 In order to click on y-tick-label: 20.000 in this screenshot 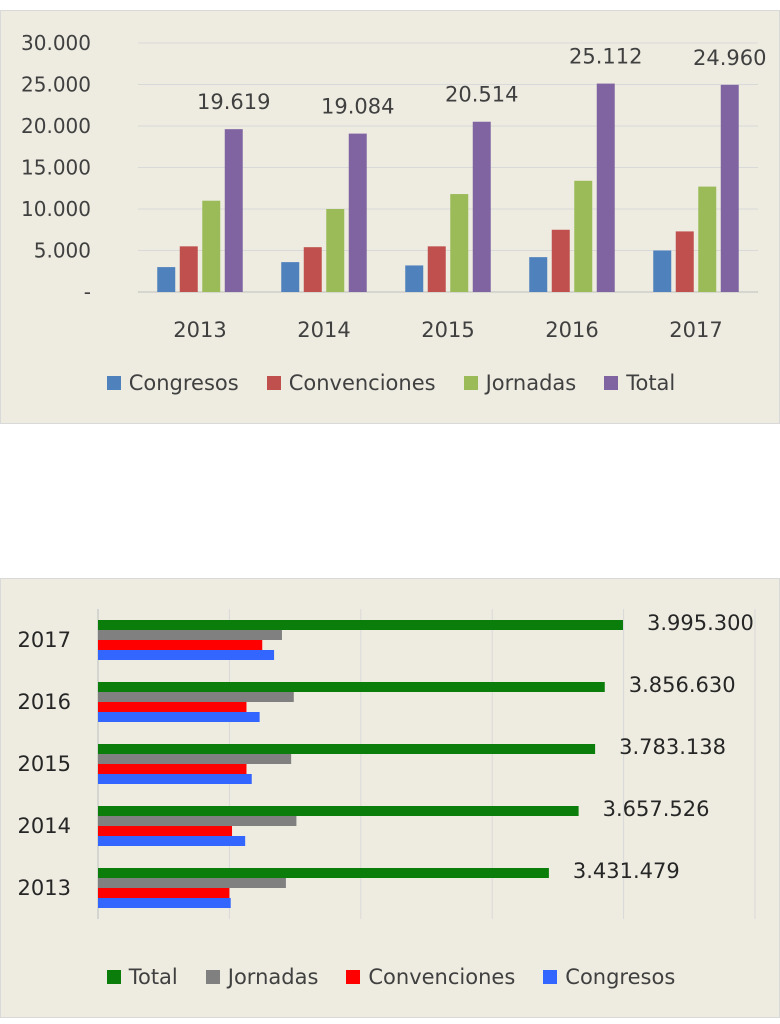, I will do `click(56, 126)`.